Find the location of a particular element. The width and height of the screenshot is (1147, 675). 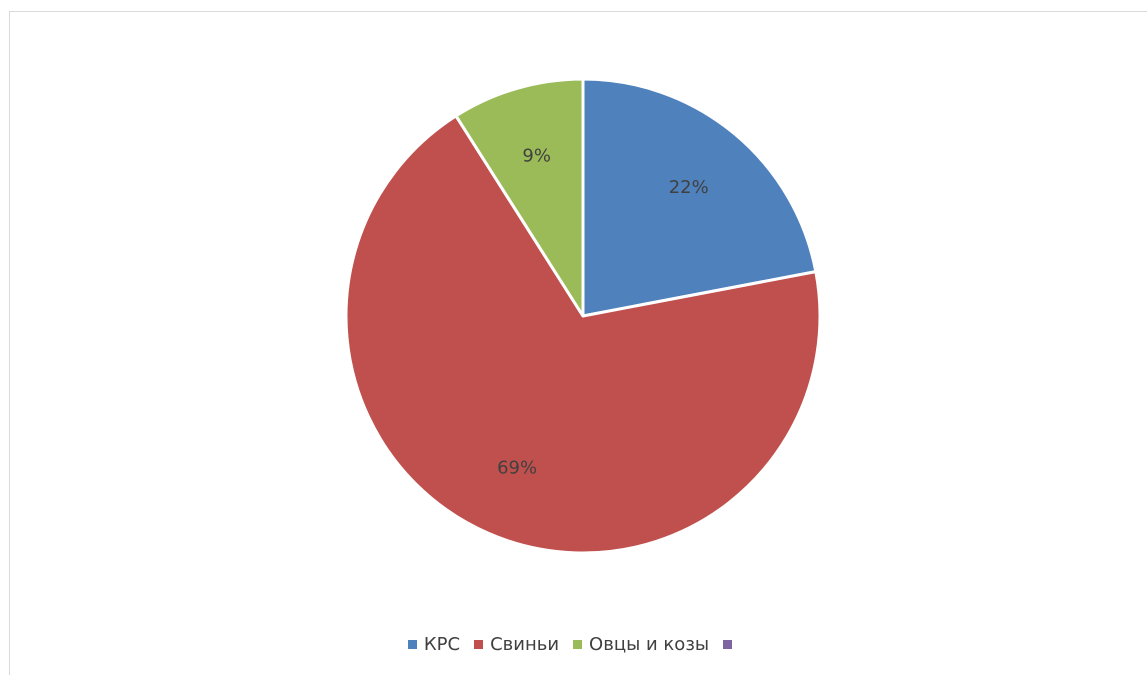

legend-item-2: Свиньи is located at coordinates (516, 644).